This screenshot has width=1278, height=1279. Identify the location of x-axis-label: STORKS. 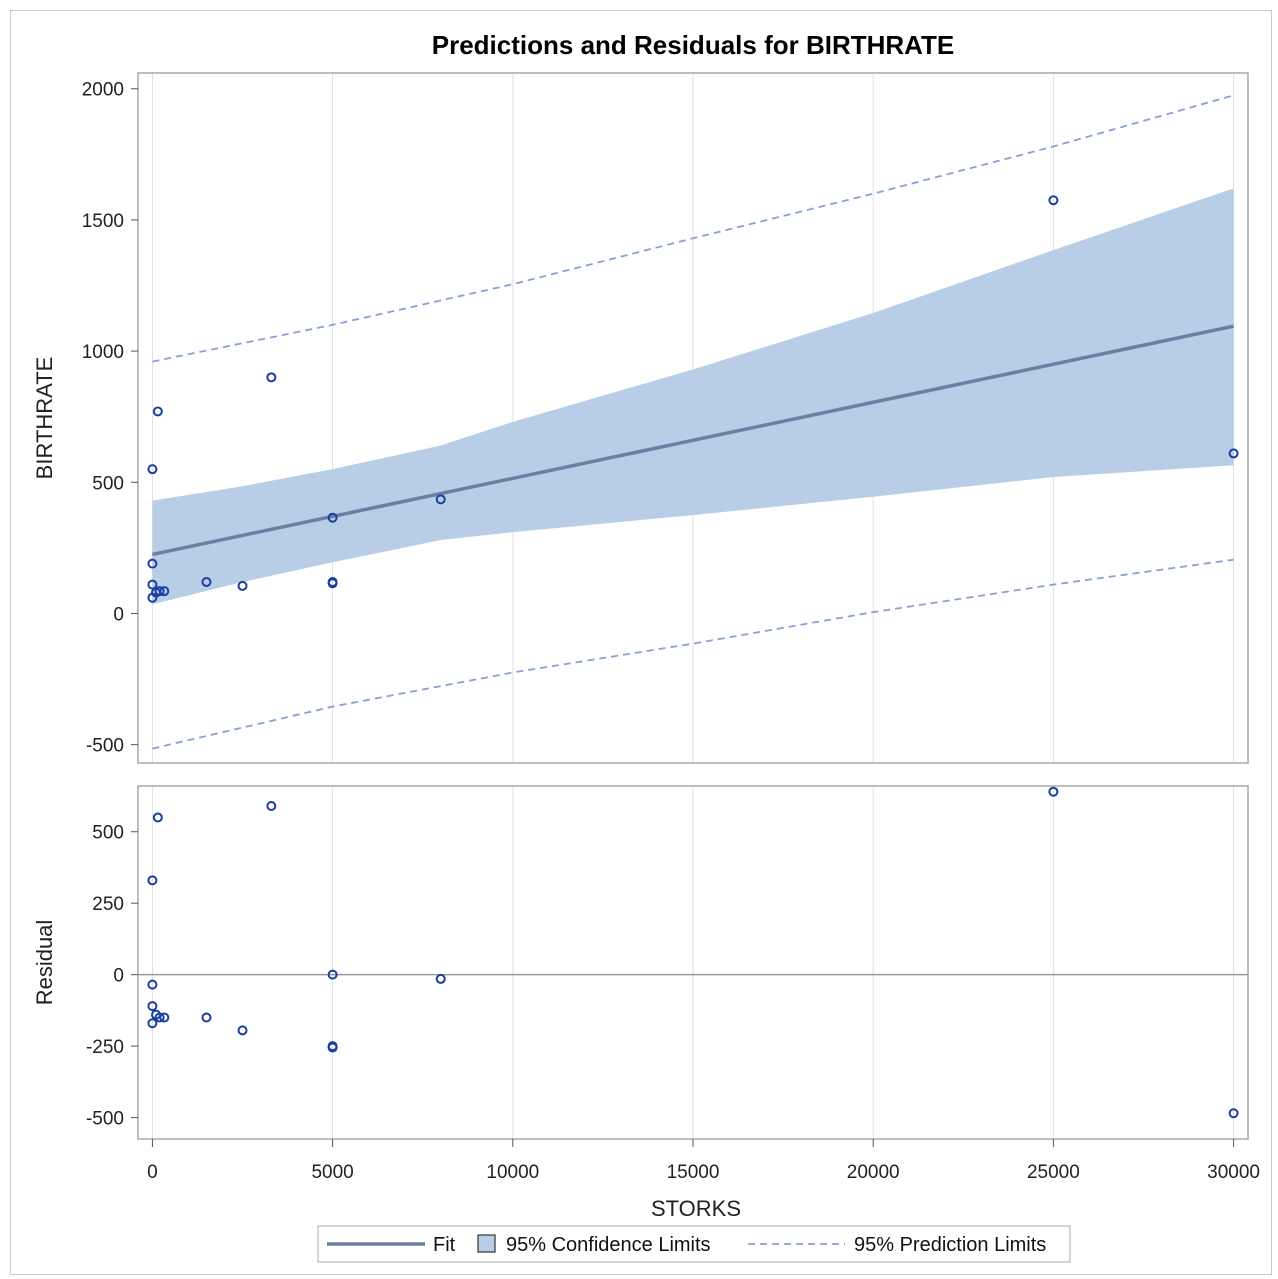
(696, 1208).